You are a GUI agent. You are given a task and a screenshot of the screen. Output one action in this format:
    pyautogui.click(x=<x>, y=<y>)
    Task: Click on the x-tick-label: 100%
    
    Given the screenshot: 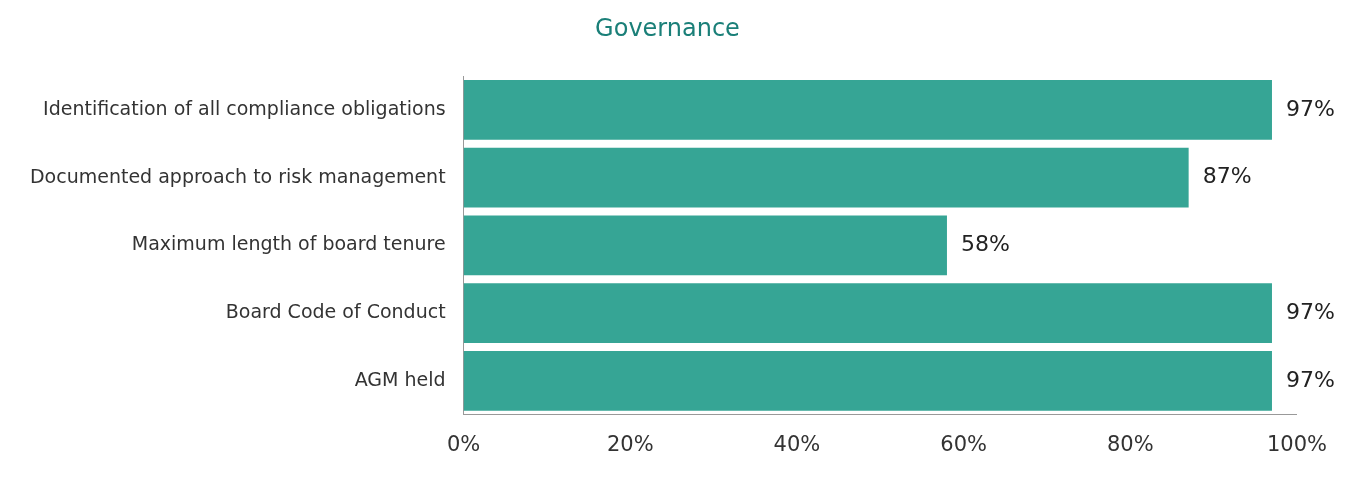 What is the action you would take?
    pyautogui.click(x=1297, y=443)
    